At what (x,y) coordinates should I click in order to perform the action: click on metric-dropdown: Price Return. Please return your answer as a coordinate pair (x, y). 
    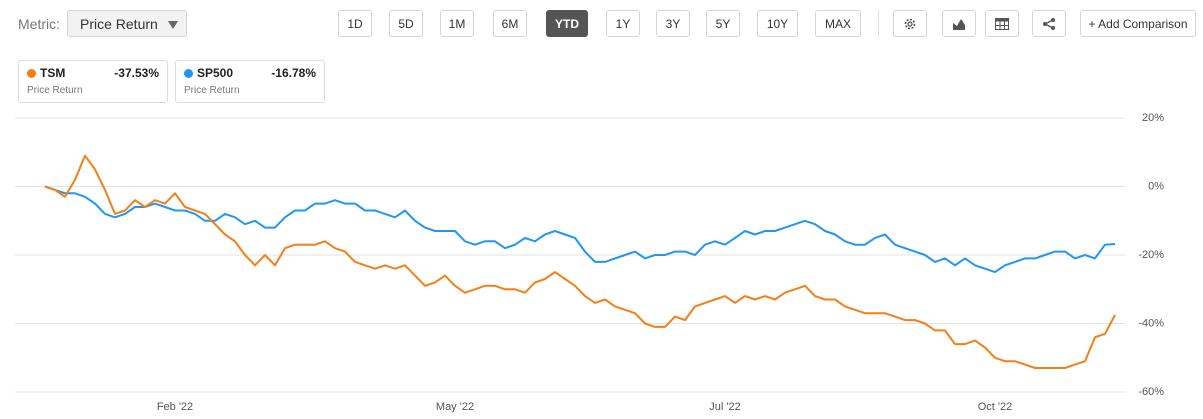
    Looking at the image, I should click on (127, 23).